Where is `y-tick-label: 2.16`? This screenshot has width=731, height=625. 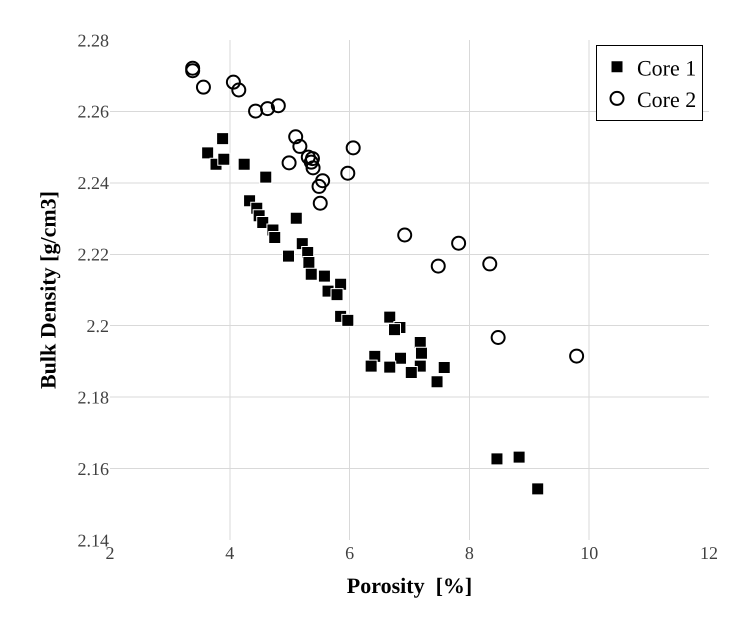
y-tick-label: 2.16 is located at coordinates (93, 468).